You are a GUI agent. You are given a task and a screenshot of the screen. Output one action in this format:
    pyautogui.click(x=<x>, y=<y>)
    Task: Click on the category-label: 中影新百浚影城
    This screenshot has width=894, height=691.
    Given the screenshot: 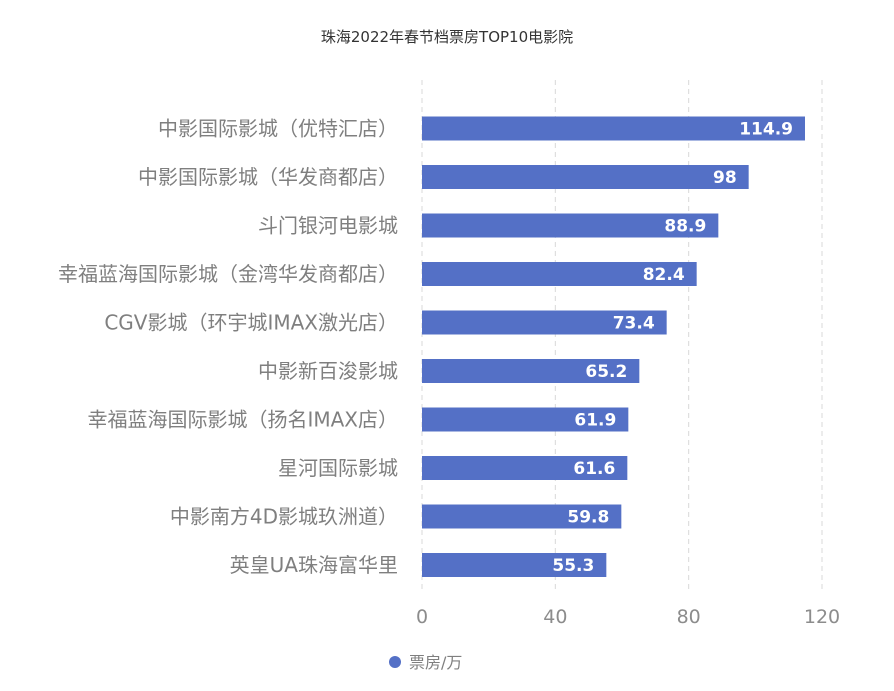 What is the action you would take?
    pyautogui.click(x=328, y=371)
    